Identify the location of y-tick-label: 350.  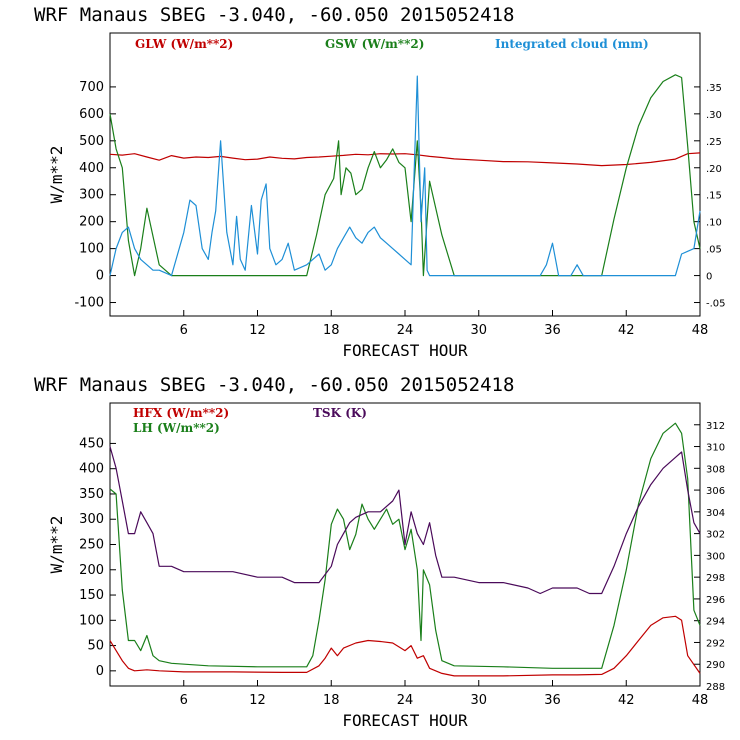
(91, 494).